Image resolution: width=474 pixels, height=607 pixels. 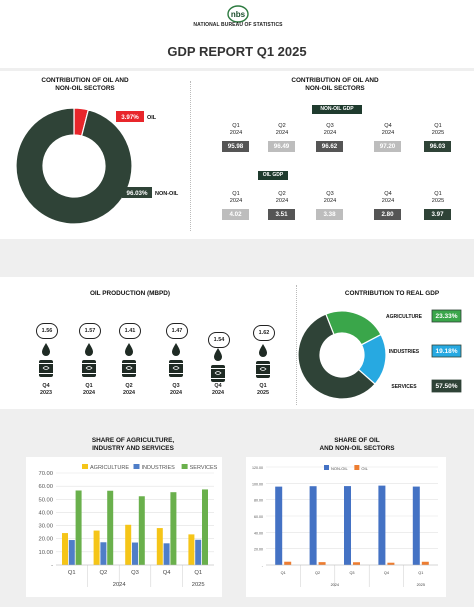 I want to click on oil-value-box: 3.38, so click(x=329, y=214).